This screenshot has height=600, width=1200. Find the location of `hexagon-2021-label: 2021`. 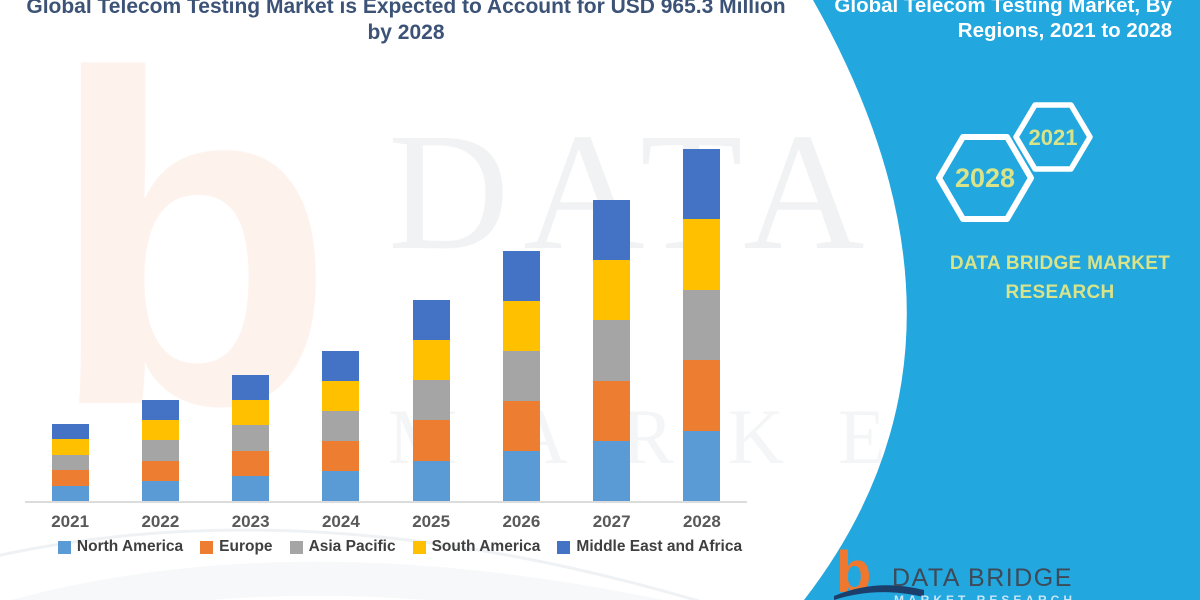

hexagon-2021-label: 2021 is located at coordinates (1053, 137).